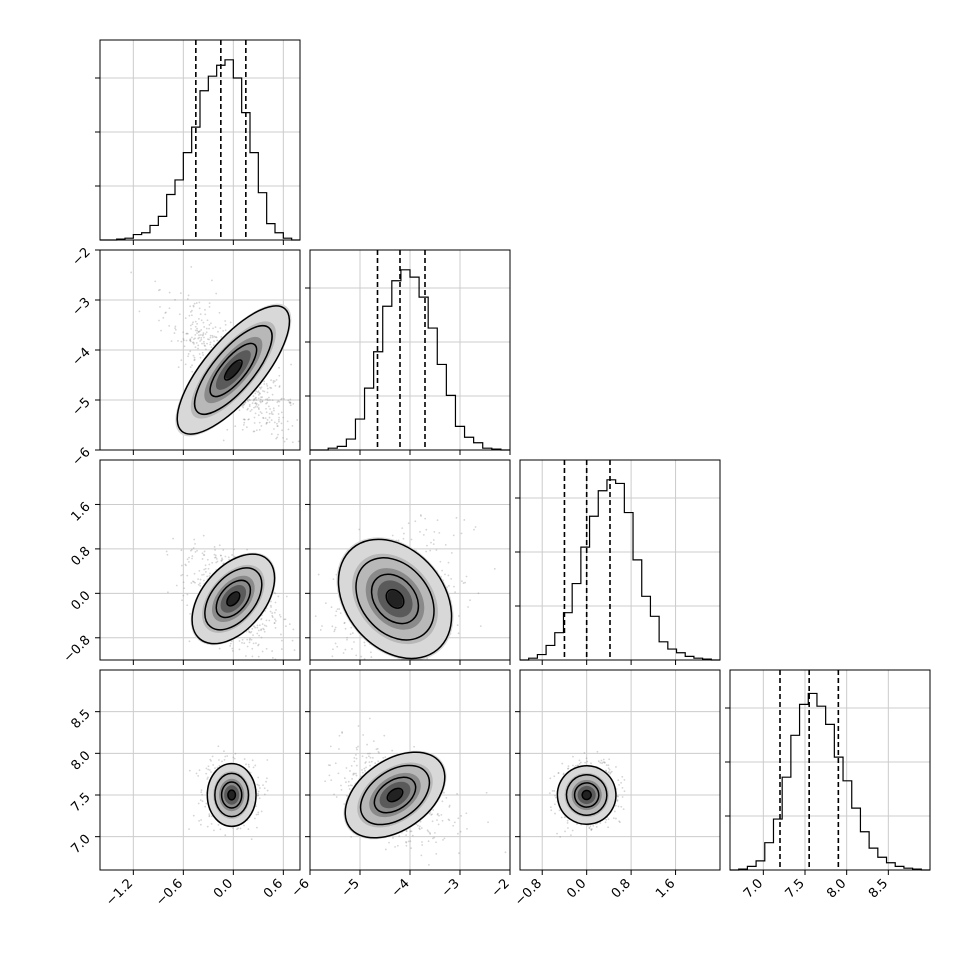  What do you see at coordinates (200, 560) in the screenshot?
I see `panel-frame` at bounding box center [200, 560].